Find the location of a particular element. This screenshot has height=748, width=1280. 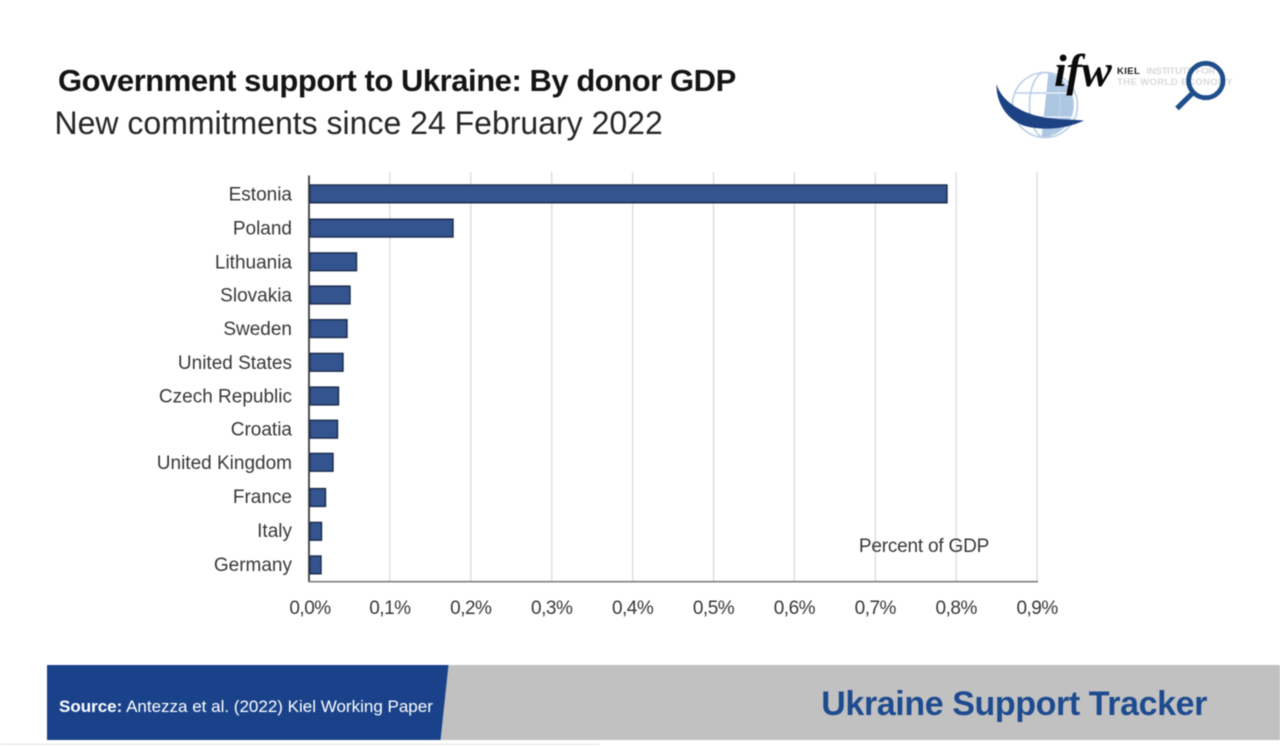

svg-text: Croatia is located at coordinates (262, 430).